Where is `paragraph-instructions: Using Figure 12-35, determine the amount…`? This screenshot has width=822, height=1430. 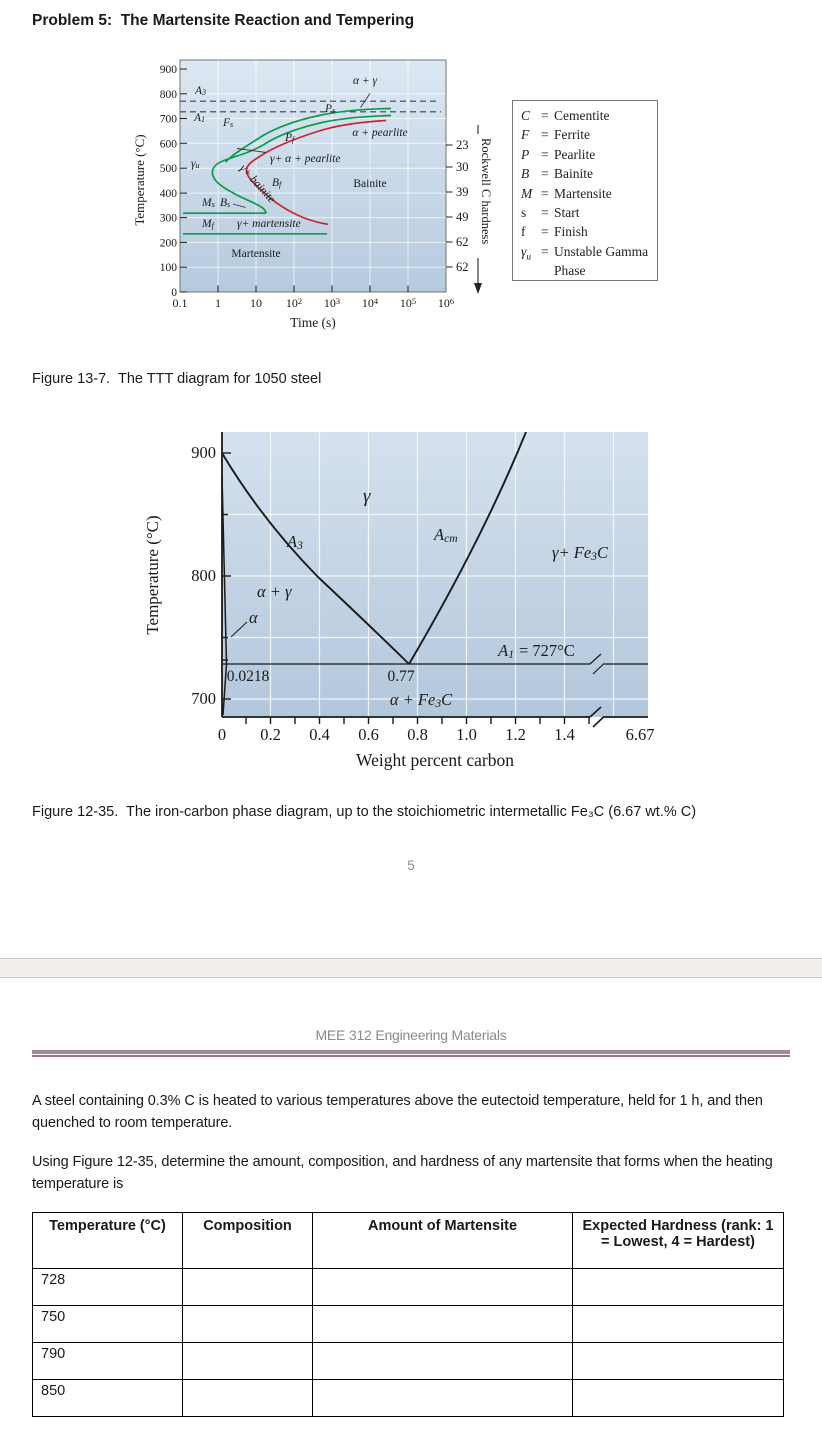 paragraph-instructions: Using Figure 12-35, determine the amount… is located at coordinates (402, 1173).